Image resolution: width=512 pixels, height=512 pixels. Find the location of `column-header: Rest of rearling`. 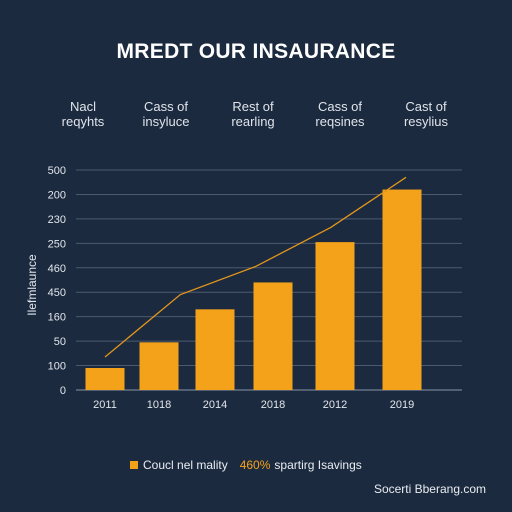

column-header: Rest of rearling is located at coordinates (253, 114).